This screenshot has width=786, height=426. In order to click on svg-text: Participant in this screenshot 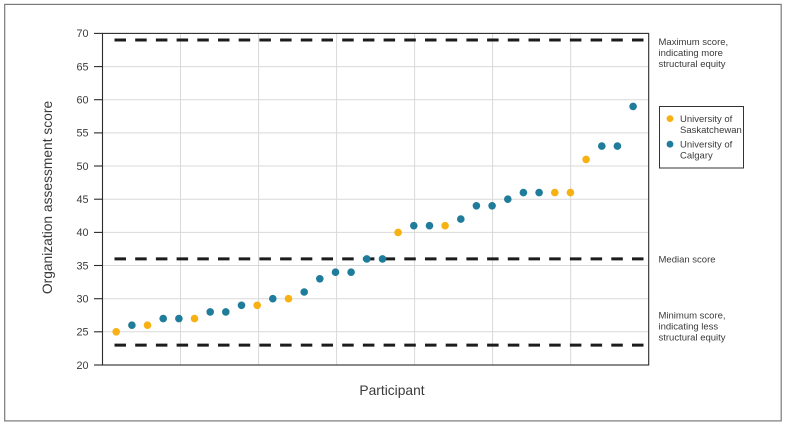, I will do `click(391, 390)`.